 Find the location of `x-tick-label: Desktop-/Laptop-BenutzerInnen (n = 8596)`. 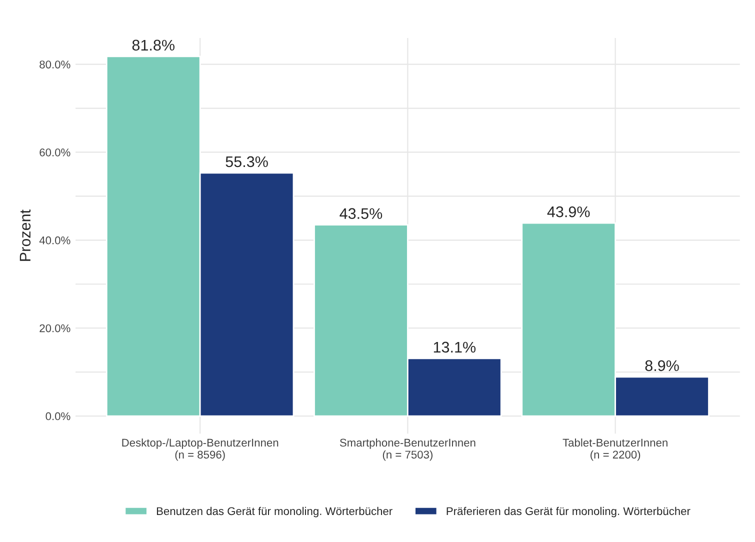

x-tick-label: Desktop-/Laptop-BenutzerInnen (n = 8596) is located at coordinates (200, 449).